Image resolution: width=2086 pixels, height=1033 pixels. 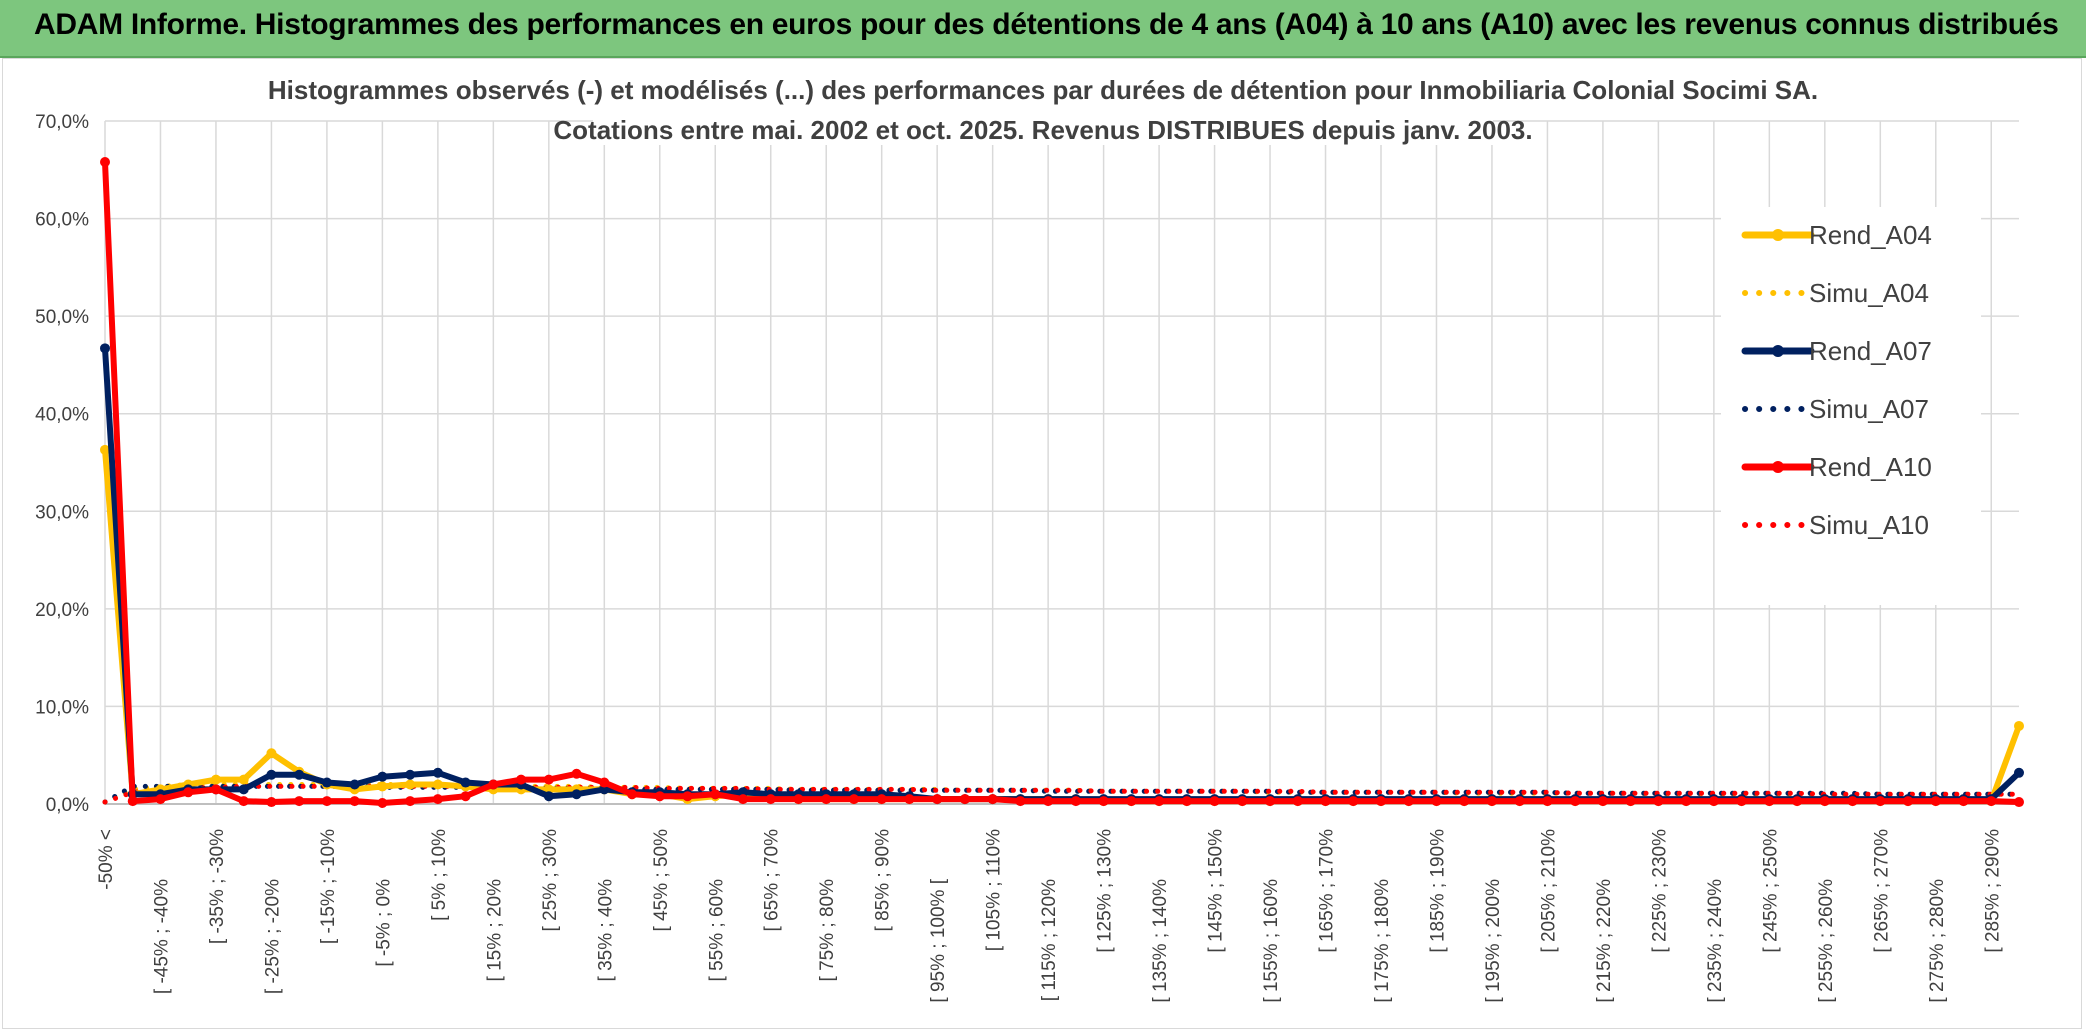 What do you see at coordinates (62, 707) in the screenshot?
I see `y-tick-label: 10,0%` at bounding box center [62, 707].